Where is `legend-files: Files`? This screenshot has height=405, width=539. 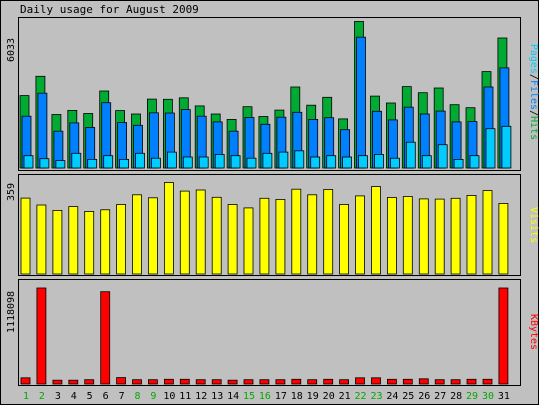 legend-files: Files is located at coordinates (533, 95).